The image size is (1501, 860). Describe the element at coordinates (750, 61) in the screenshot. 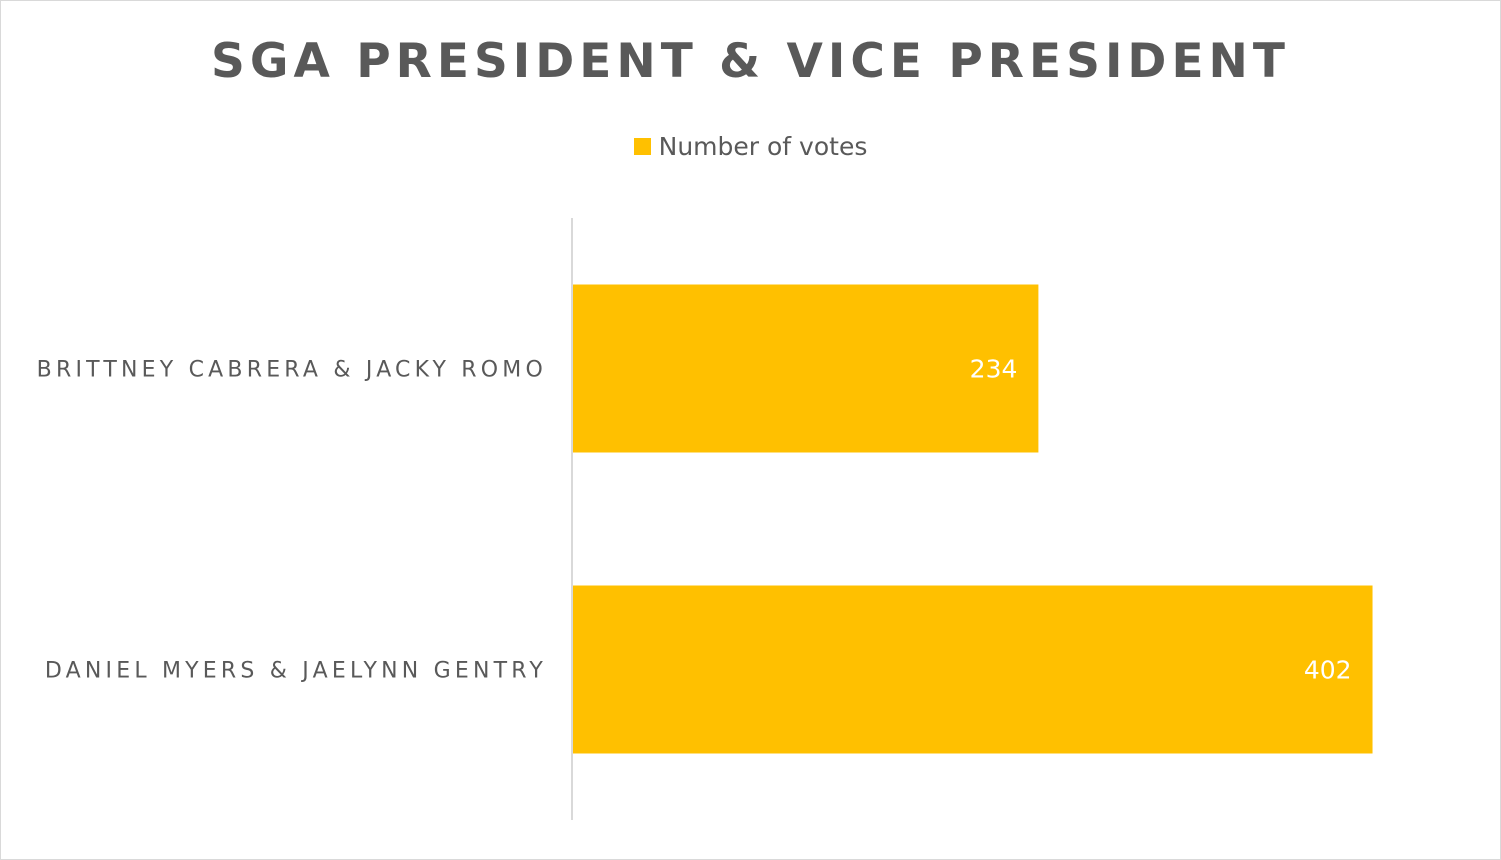

I see `chart-title: SGA PRESIDENT & VICE PRESIDENT` at that location.